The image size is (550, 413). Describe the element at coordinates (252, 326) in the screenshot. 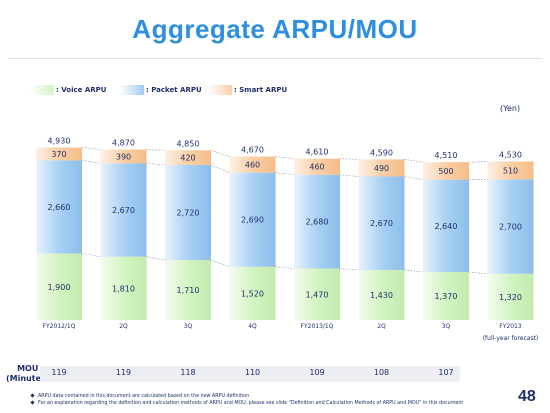

I see `x-tick-label-4: 4Q` at that location.